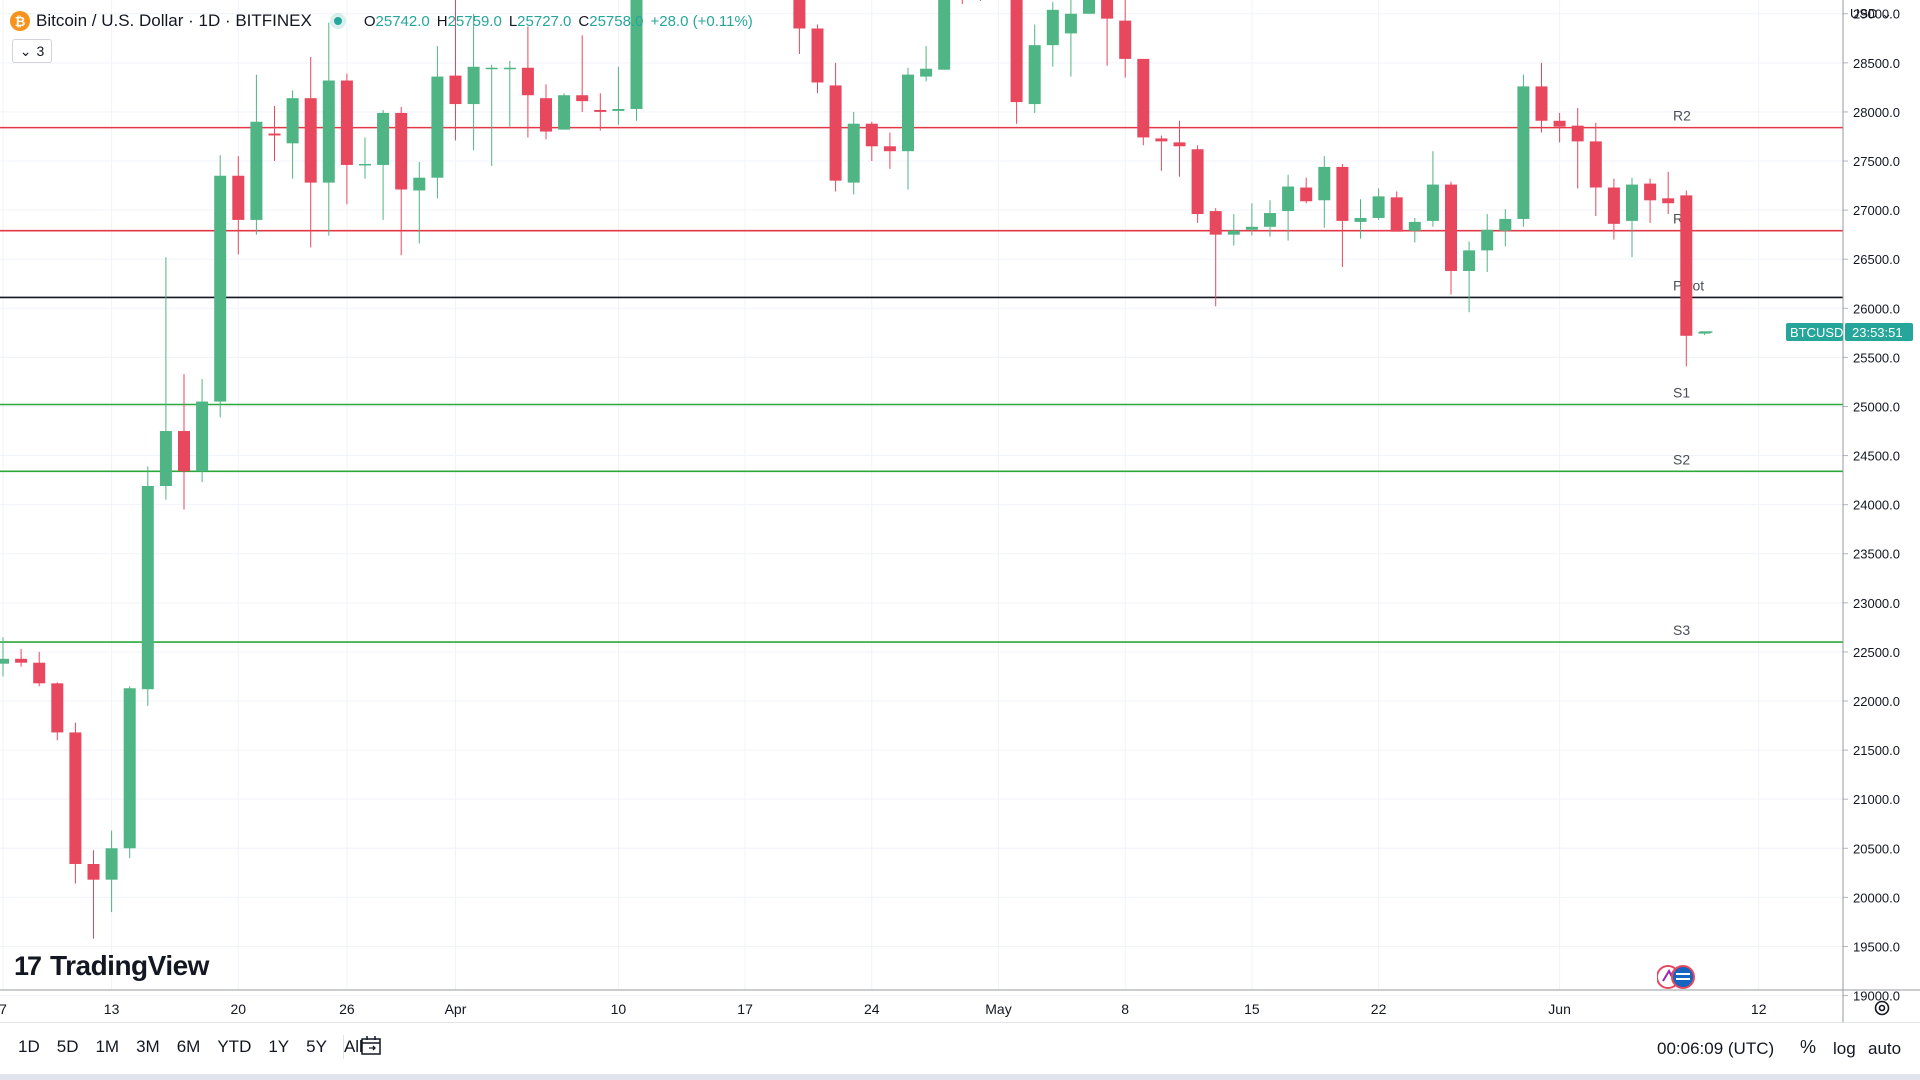  I want to click on range-button-5y: 5Y, so click(316, 1046).